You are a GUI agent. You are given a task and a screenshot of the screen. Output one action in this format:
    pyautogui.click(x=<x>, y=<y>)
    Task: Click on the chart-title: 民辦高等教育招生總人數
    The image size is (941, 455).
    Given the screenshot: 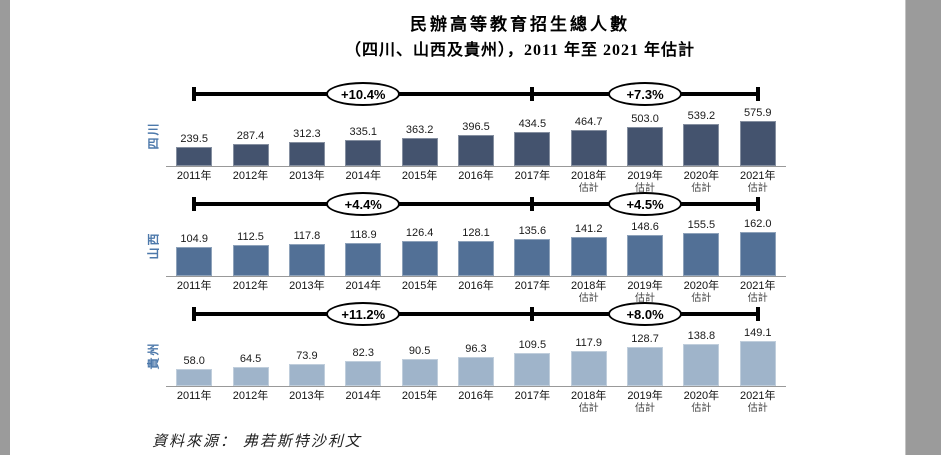 What is the action you would take?
    pyautogui.click(x=520, y=24)
    